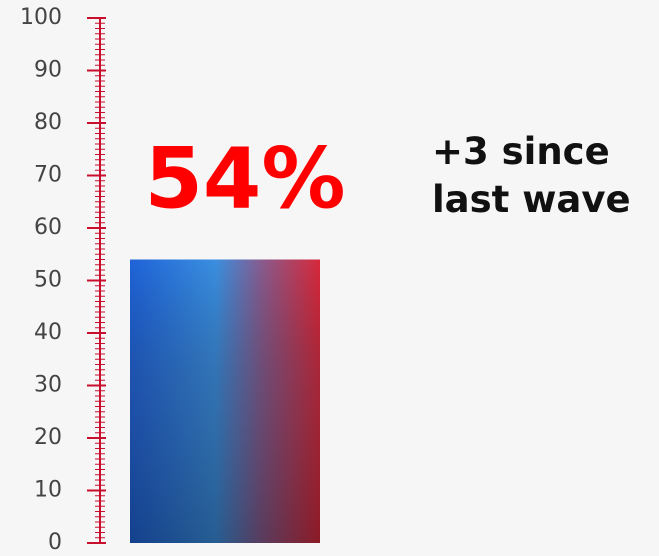 Image resolution: width=659 pixels, height=556 pixels. I want to click on annotation: +3 since last wave, so click(531, 175).